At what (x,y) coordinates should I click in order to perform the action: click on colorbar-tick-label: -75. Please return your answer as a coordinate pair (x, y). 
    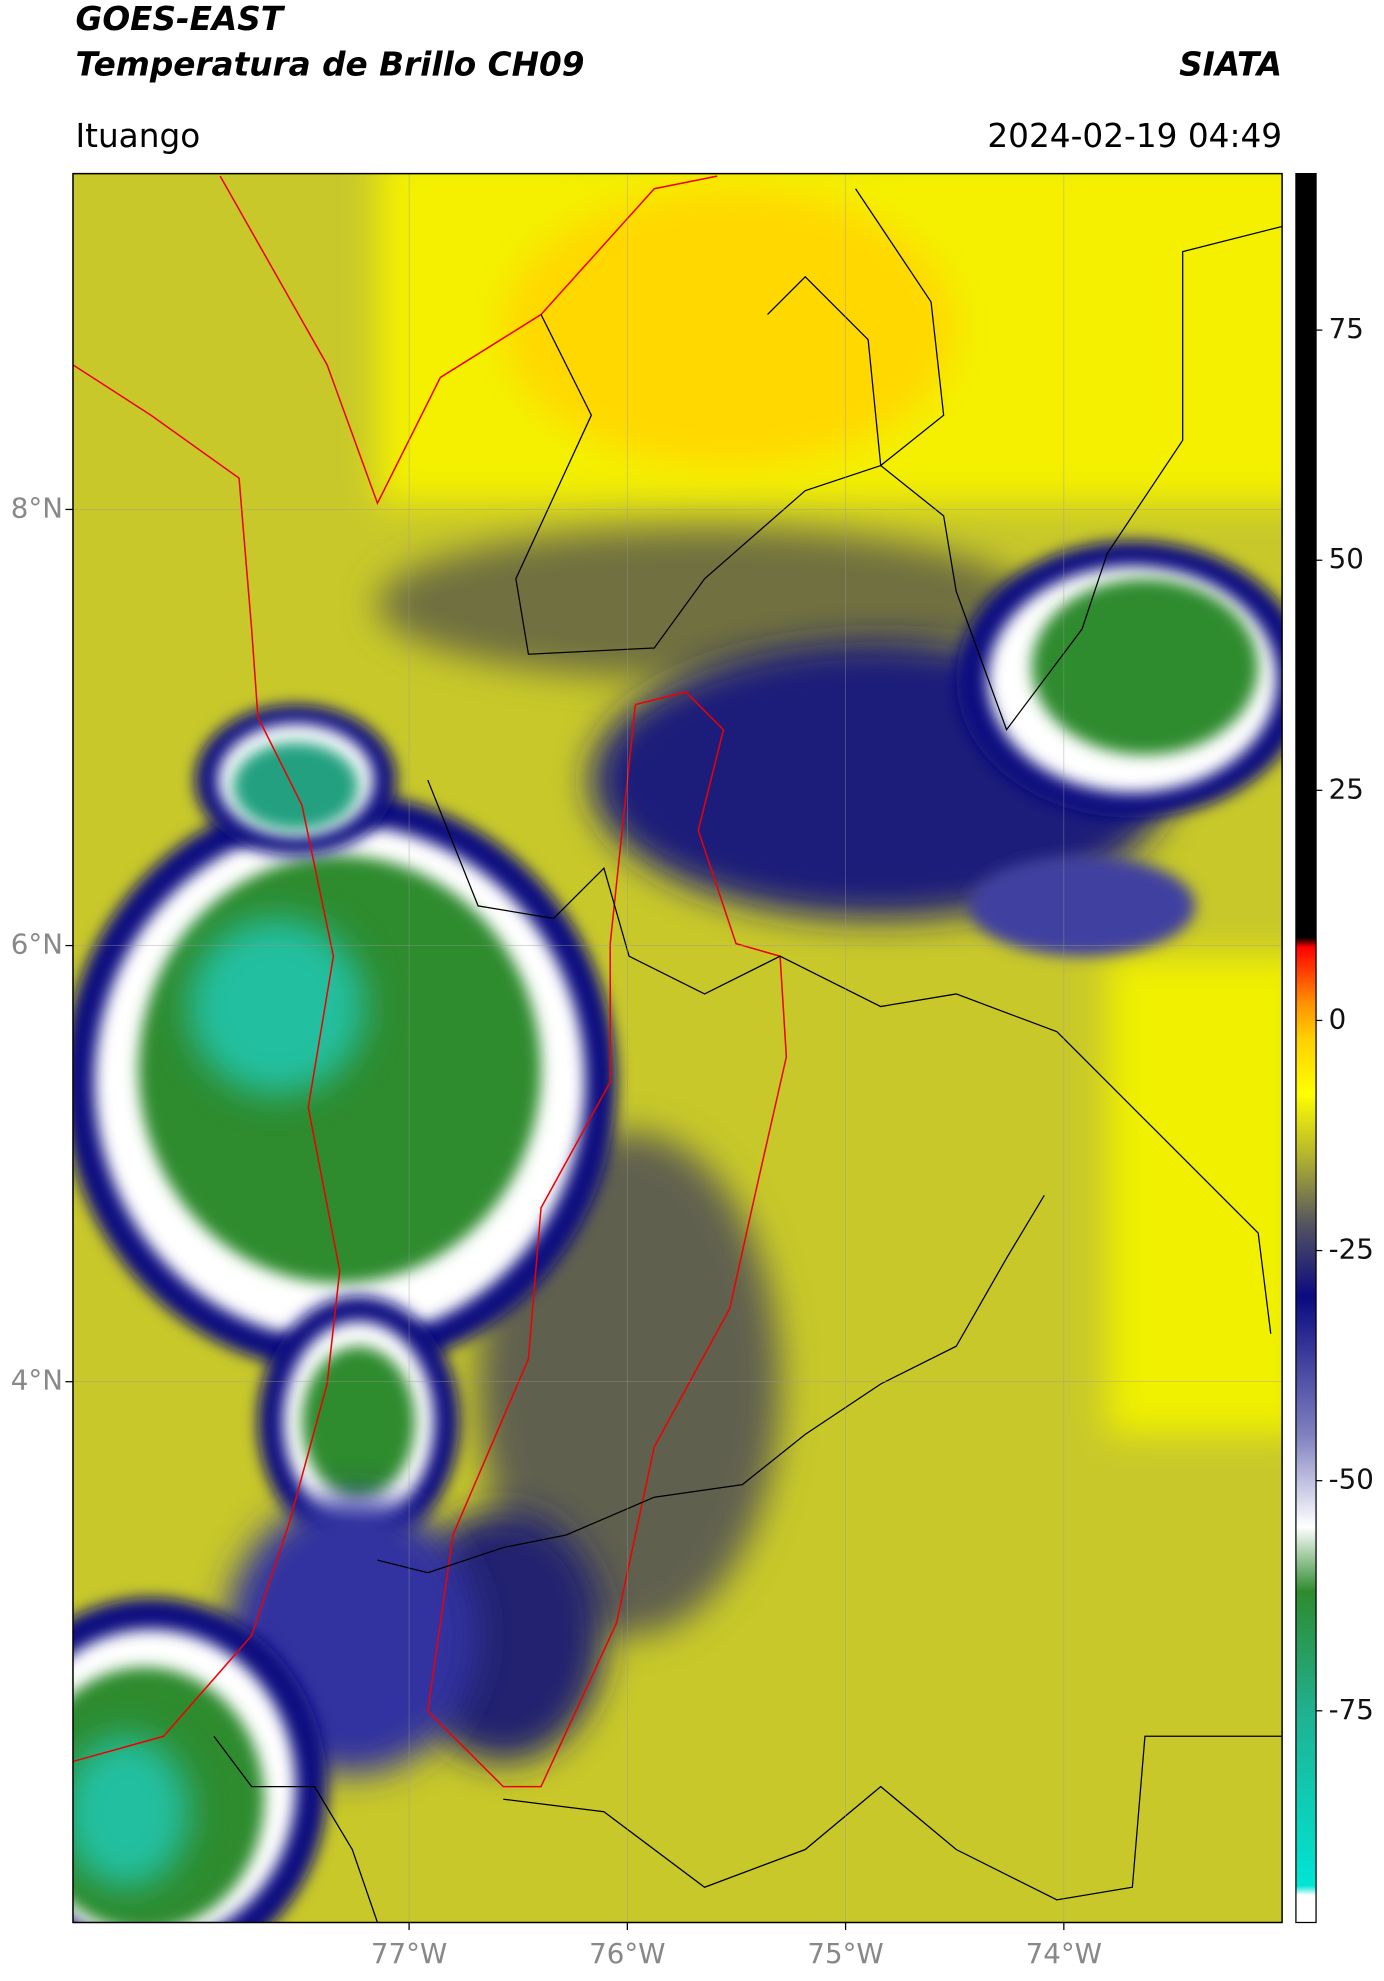
    Looking at the image, I should click on (1351, 1709).